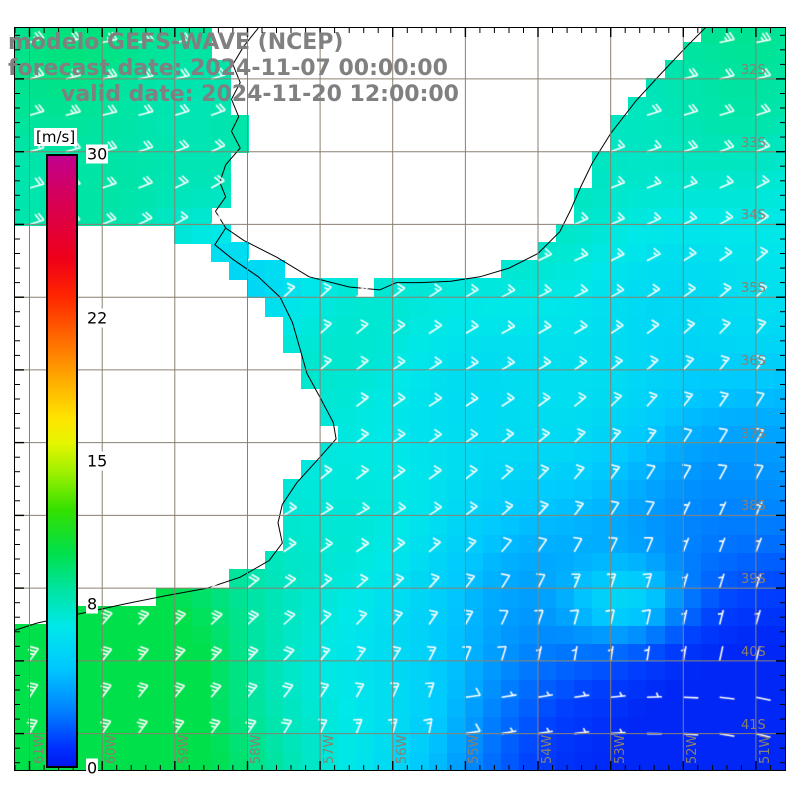 Image resolution: width=800 pixels, height=800 pixels. What do you see at coordinates (97, 154) in the screenshot?
I see `colorbar-tick-30: 30` at bounding box center [97, 154].